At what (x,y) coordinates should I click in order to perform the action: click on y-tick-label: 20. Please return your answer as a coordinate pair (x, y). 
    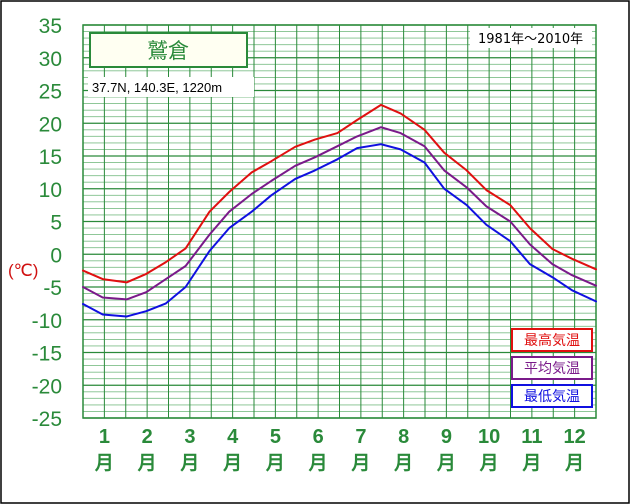
    Looking at the image, I should click on (50, 124).